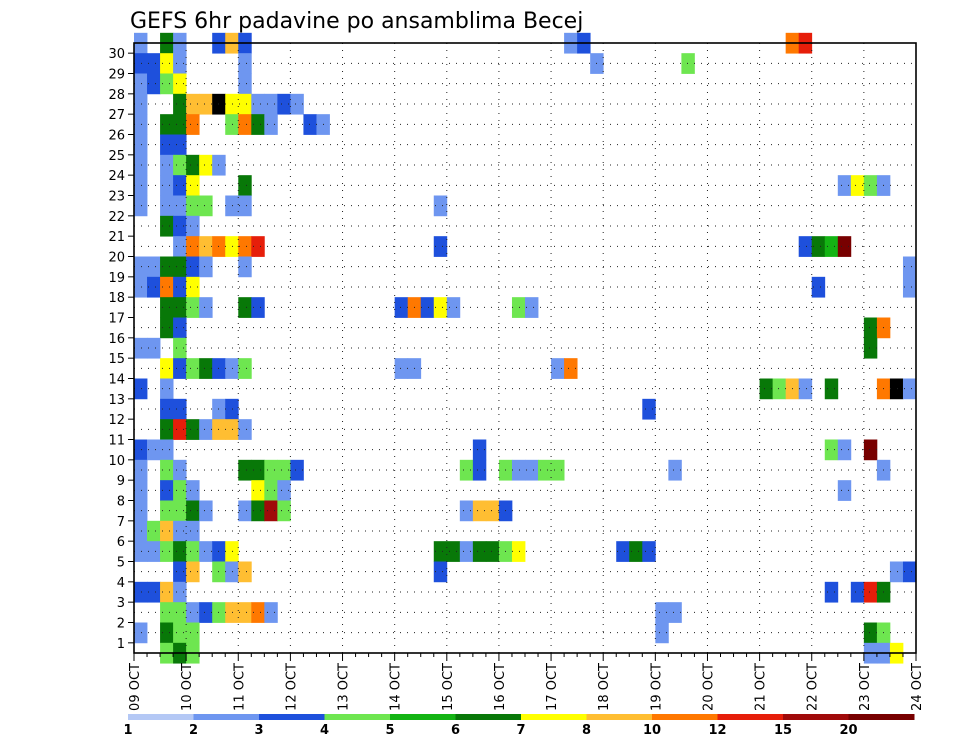 The image size is (960, 742). Describe the element at coordinates (121, 542) in the screenshot. I see `y-tick-label: 6` at that location.